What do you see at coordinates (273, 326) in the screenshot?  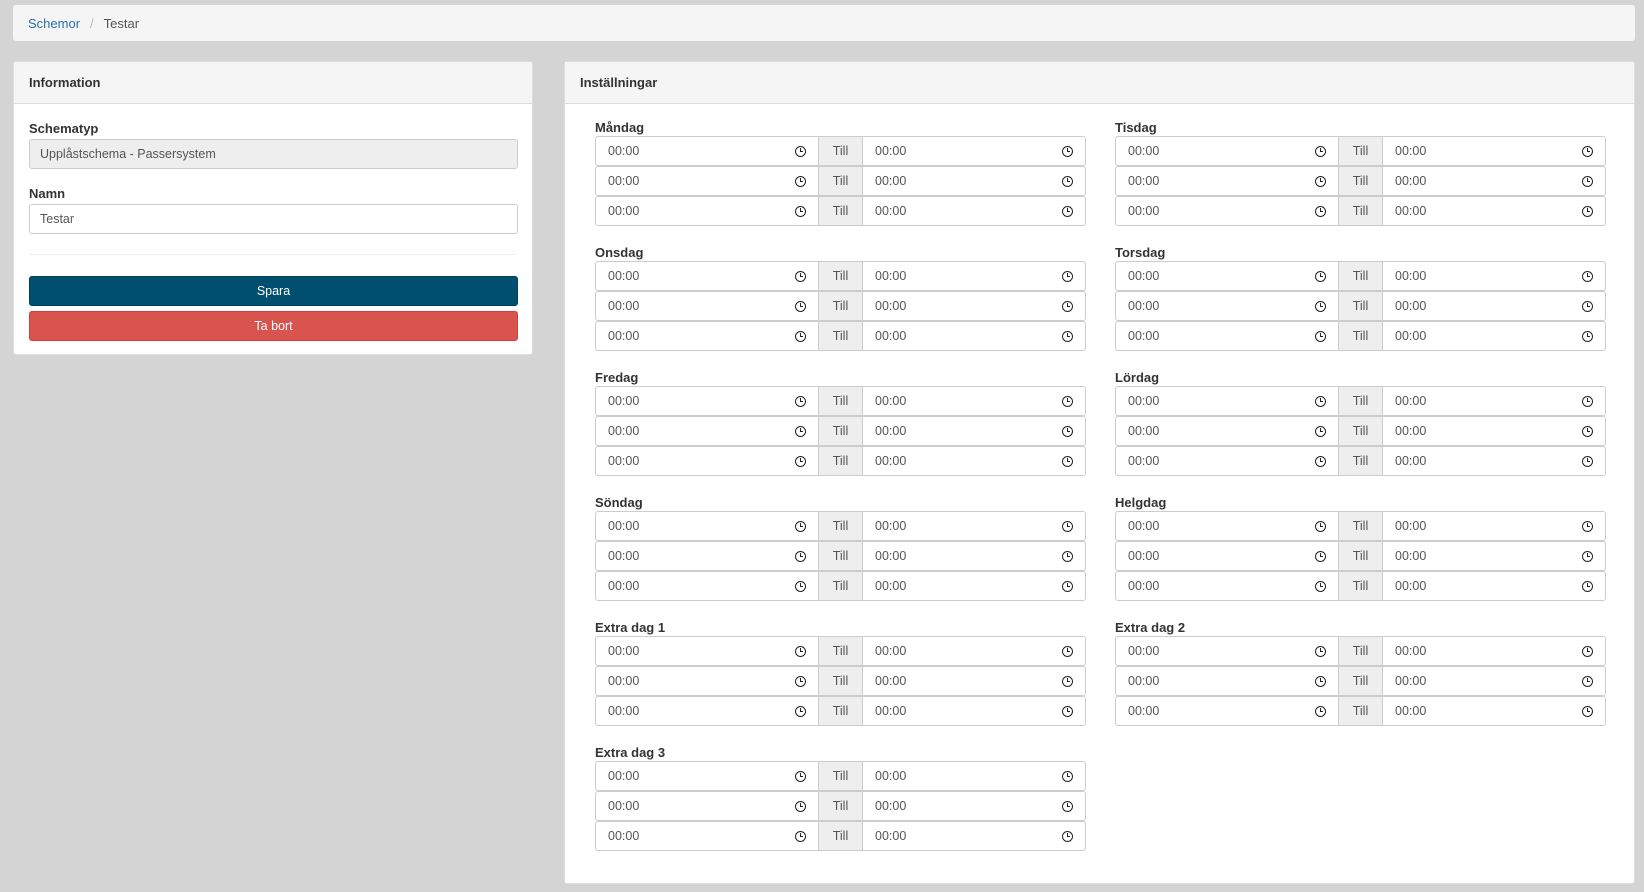 I see `delete-button: Ta bort` at bounding box center [273, 326].